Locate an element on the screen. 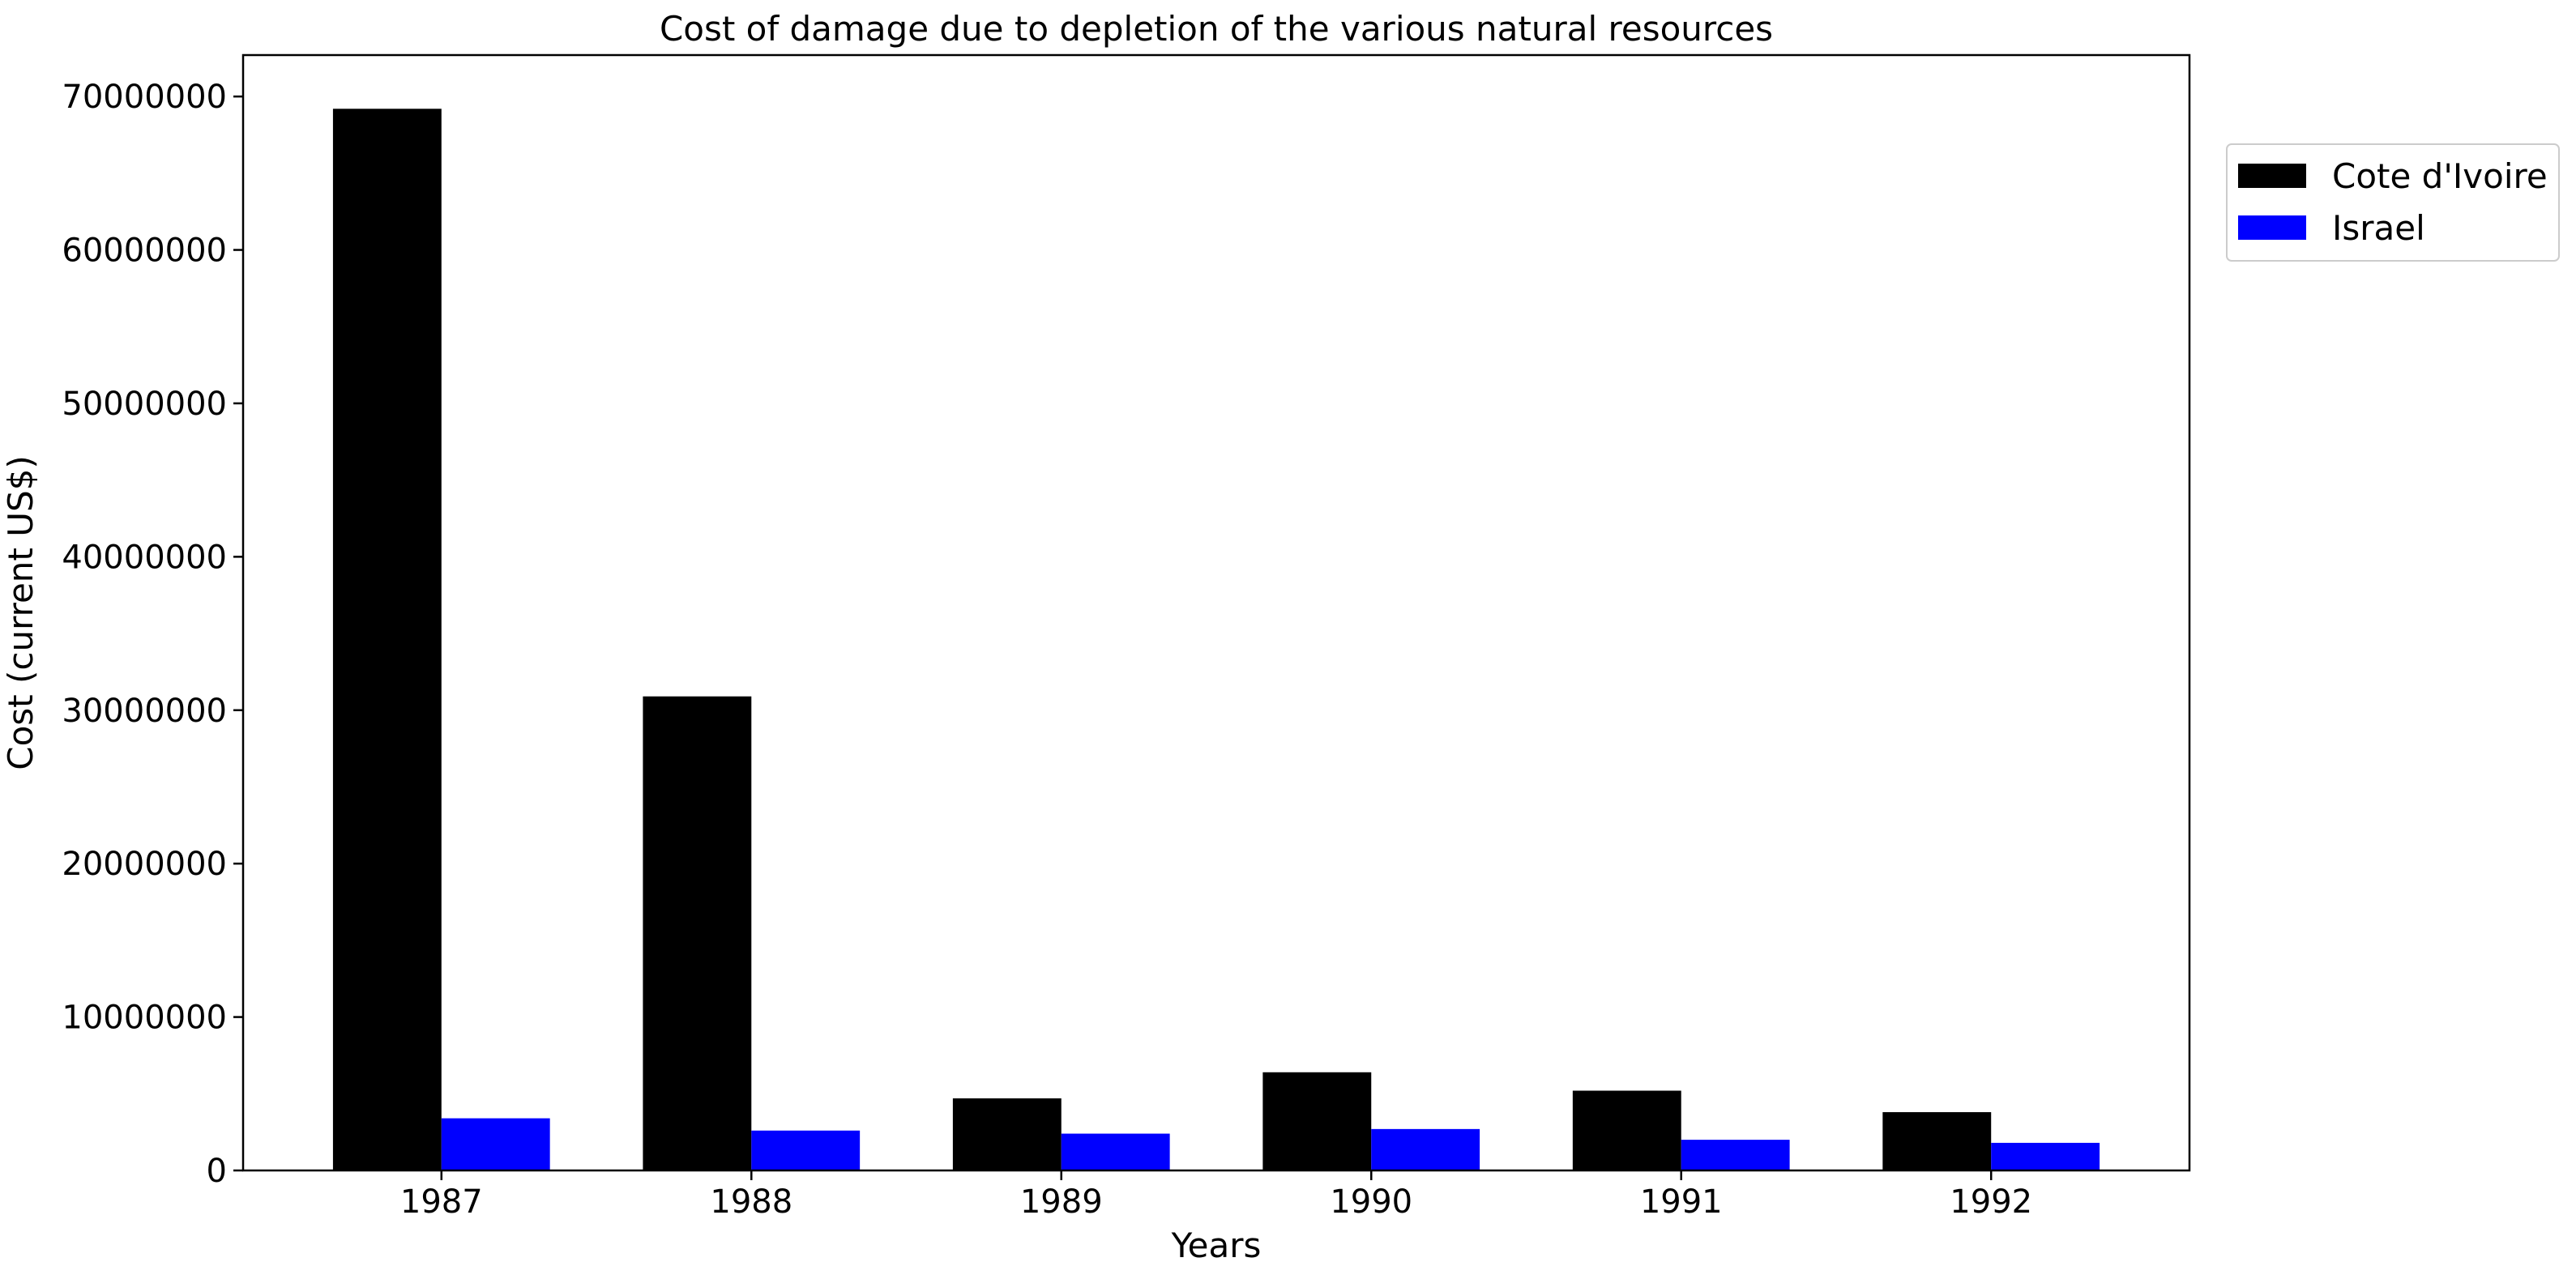 The height and width of the screenshot is (1279, 2576). bar-cote-d-ivoire-1989 is located at coordinates (1007, 1134).